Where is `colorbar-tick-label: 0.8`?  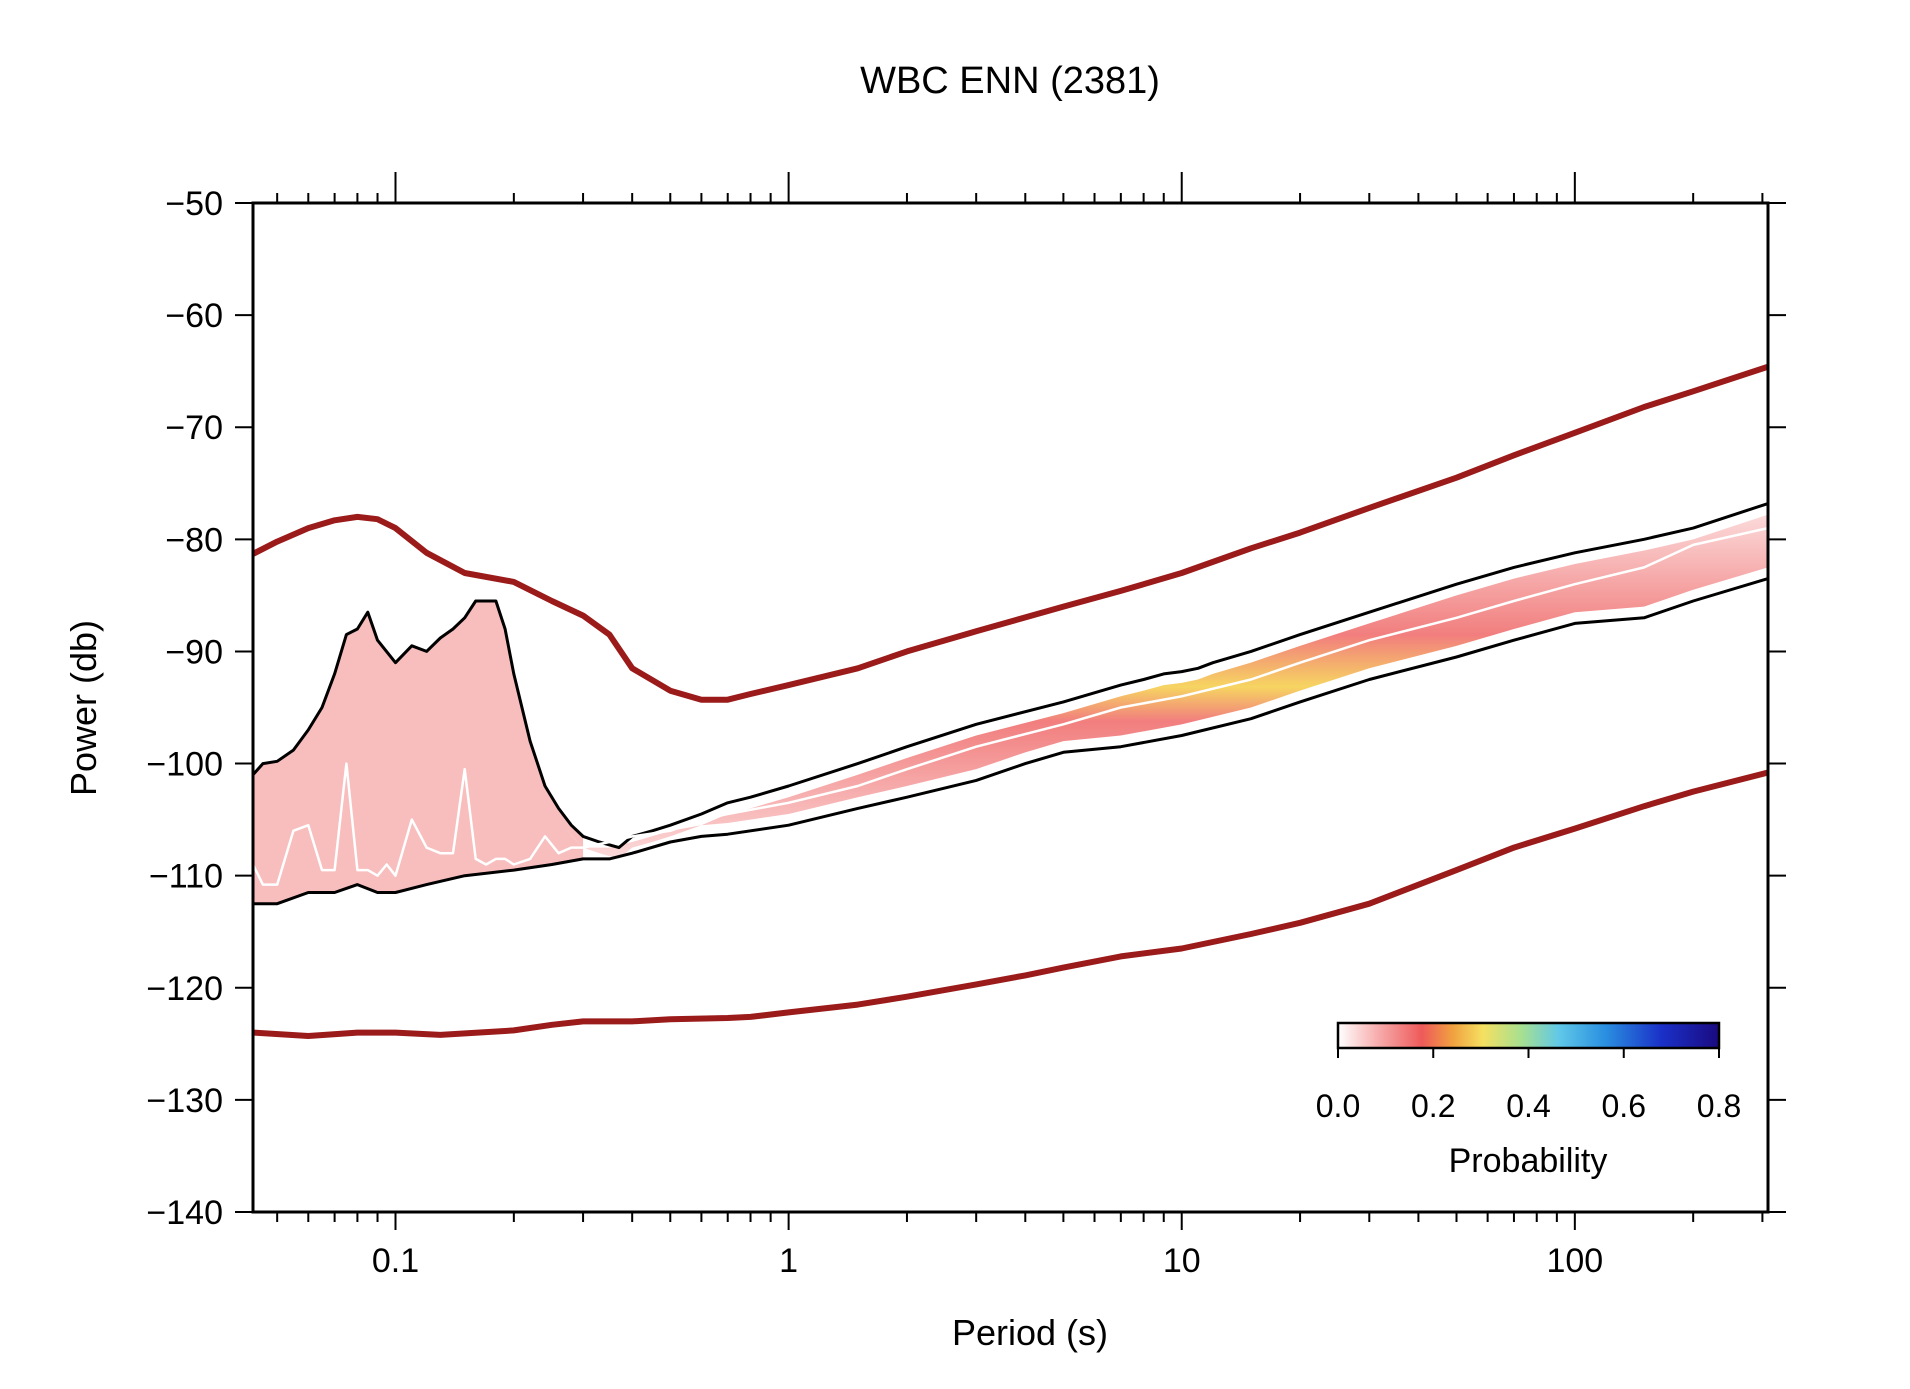
colorbar-tick-label: 0.8 is located at coordinates (1719, 1106).